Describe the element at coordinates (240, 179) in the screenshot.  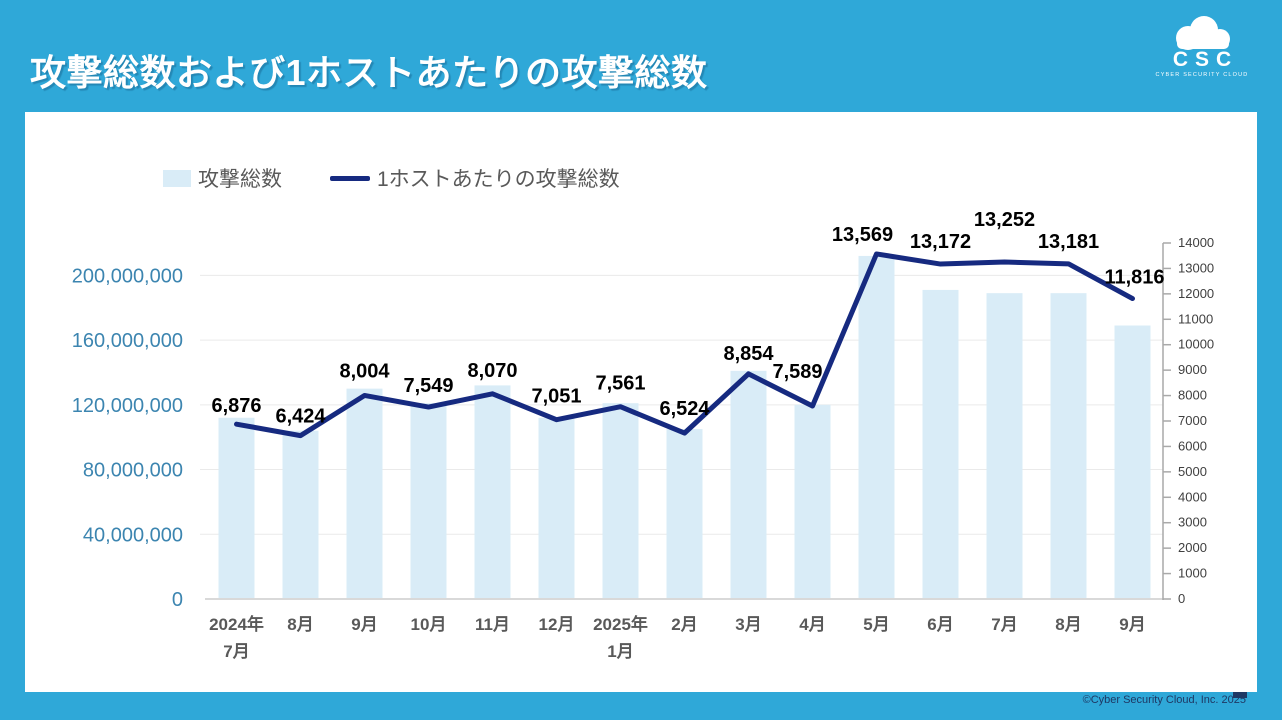
I see `legend-label-bars: 攻撃総数` at that location.